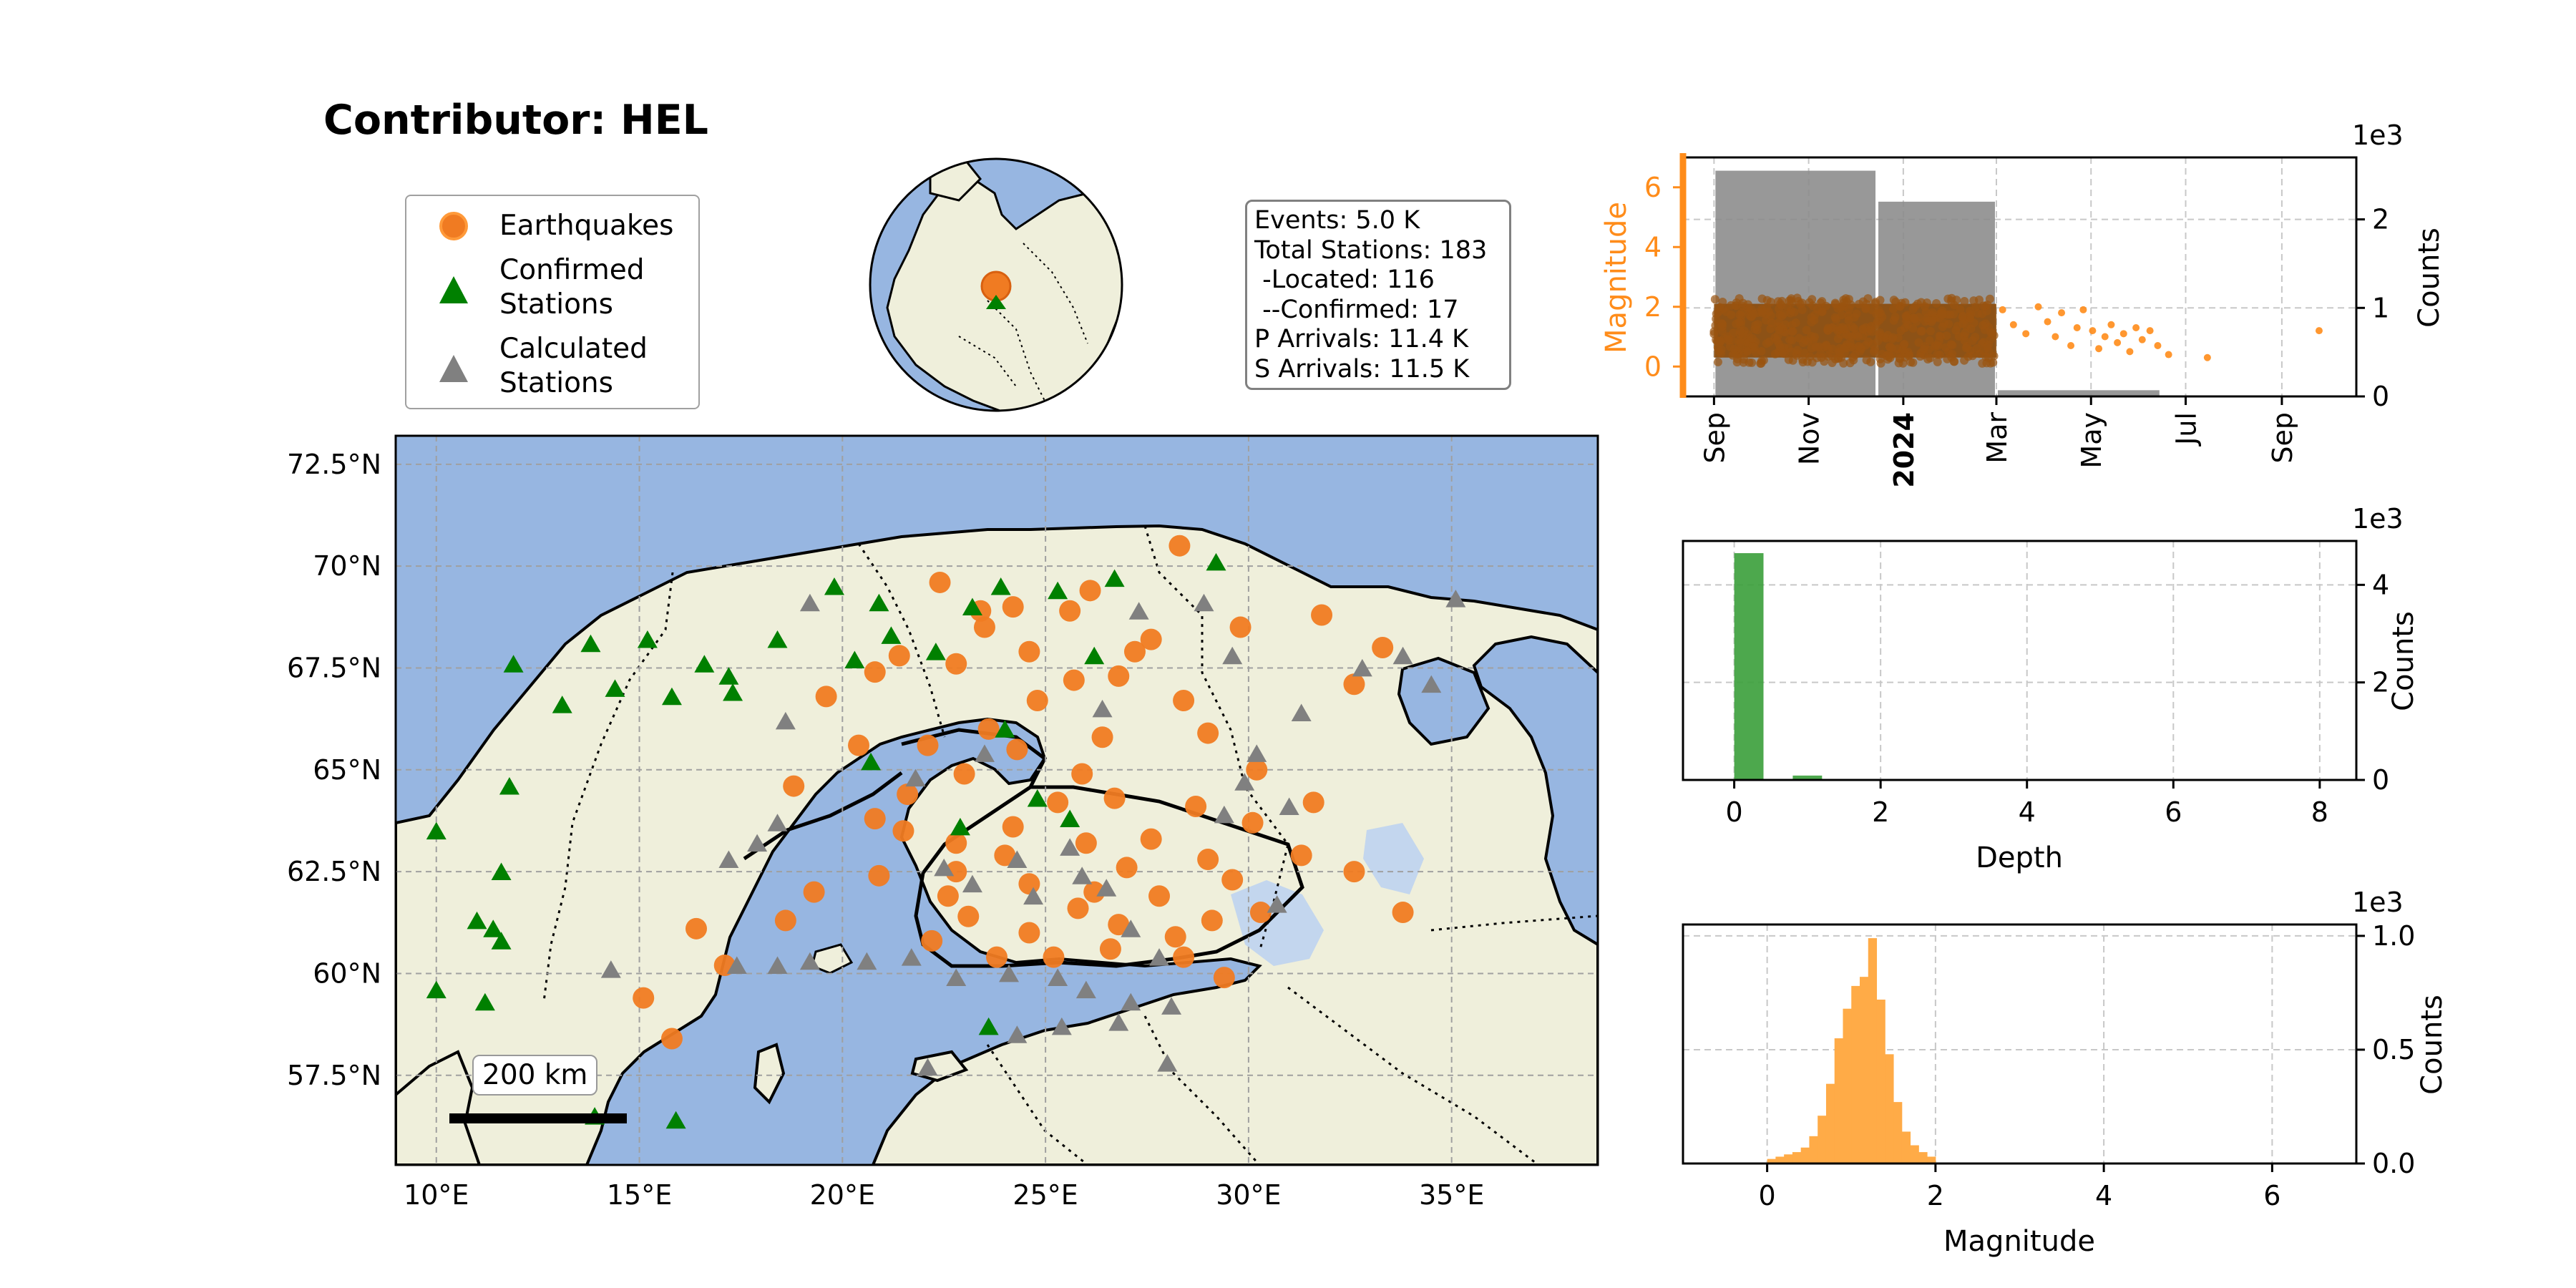  What do you see at coordinates (1653, 187) in the screenshot?
I see `time-ytick-label: 6` at bounding box center [1653, 187].